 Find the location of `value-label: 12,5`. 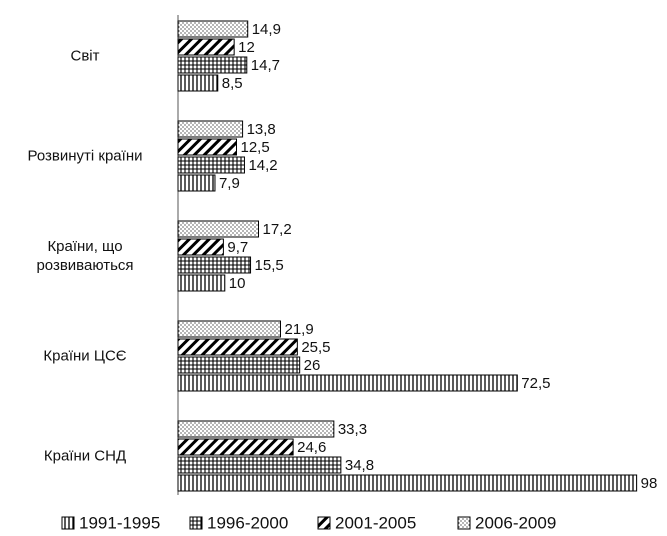

value-label: 12,5 is located at coordinates (255, 147).